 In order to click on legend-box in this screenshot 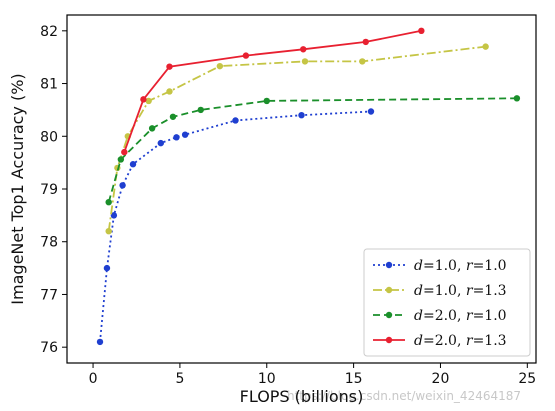, I will do `click(447, 302)`.